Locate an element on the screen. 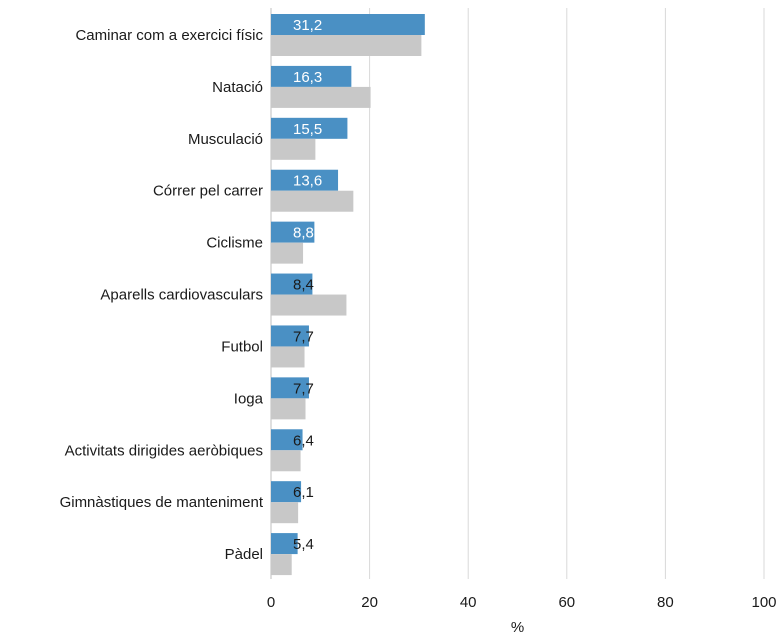  x-tick-label: 80 is located at coordinates (665, 602).